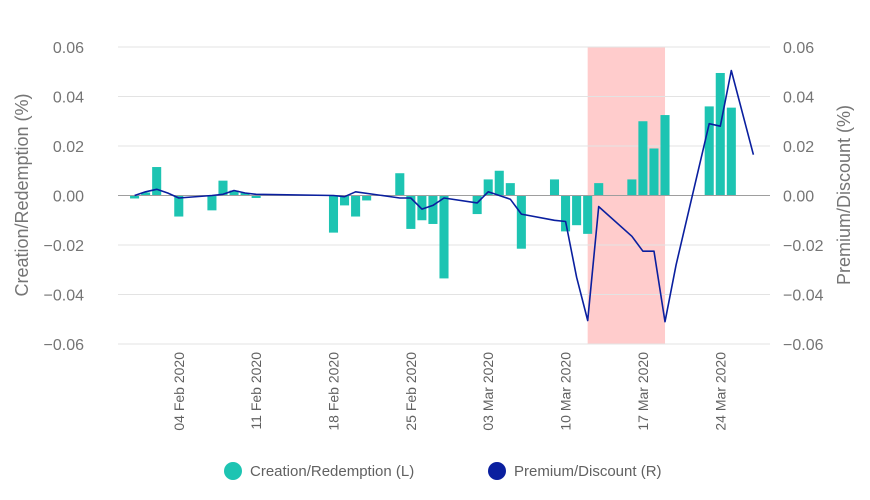 This screenshot has height=500, width=870. What do you see at coordinates (68, 197) in the screenshot?
I see `y-tick-label-left: 0.00` at bounding box center [68, 197].